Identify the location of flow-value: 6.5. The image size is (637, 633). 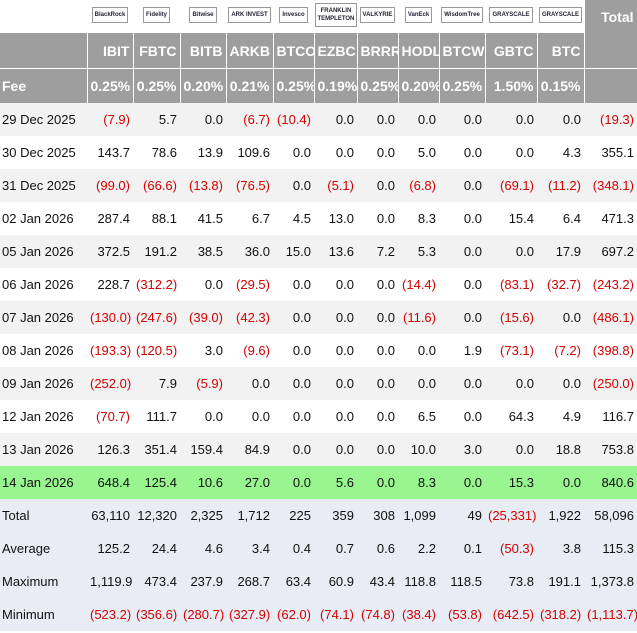
(426, 416).